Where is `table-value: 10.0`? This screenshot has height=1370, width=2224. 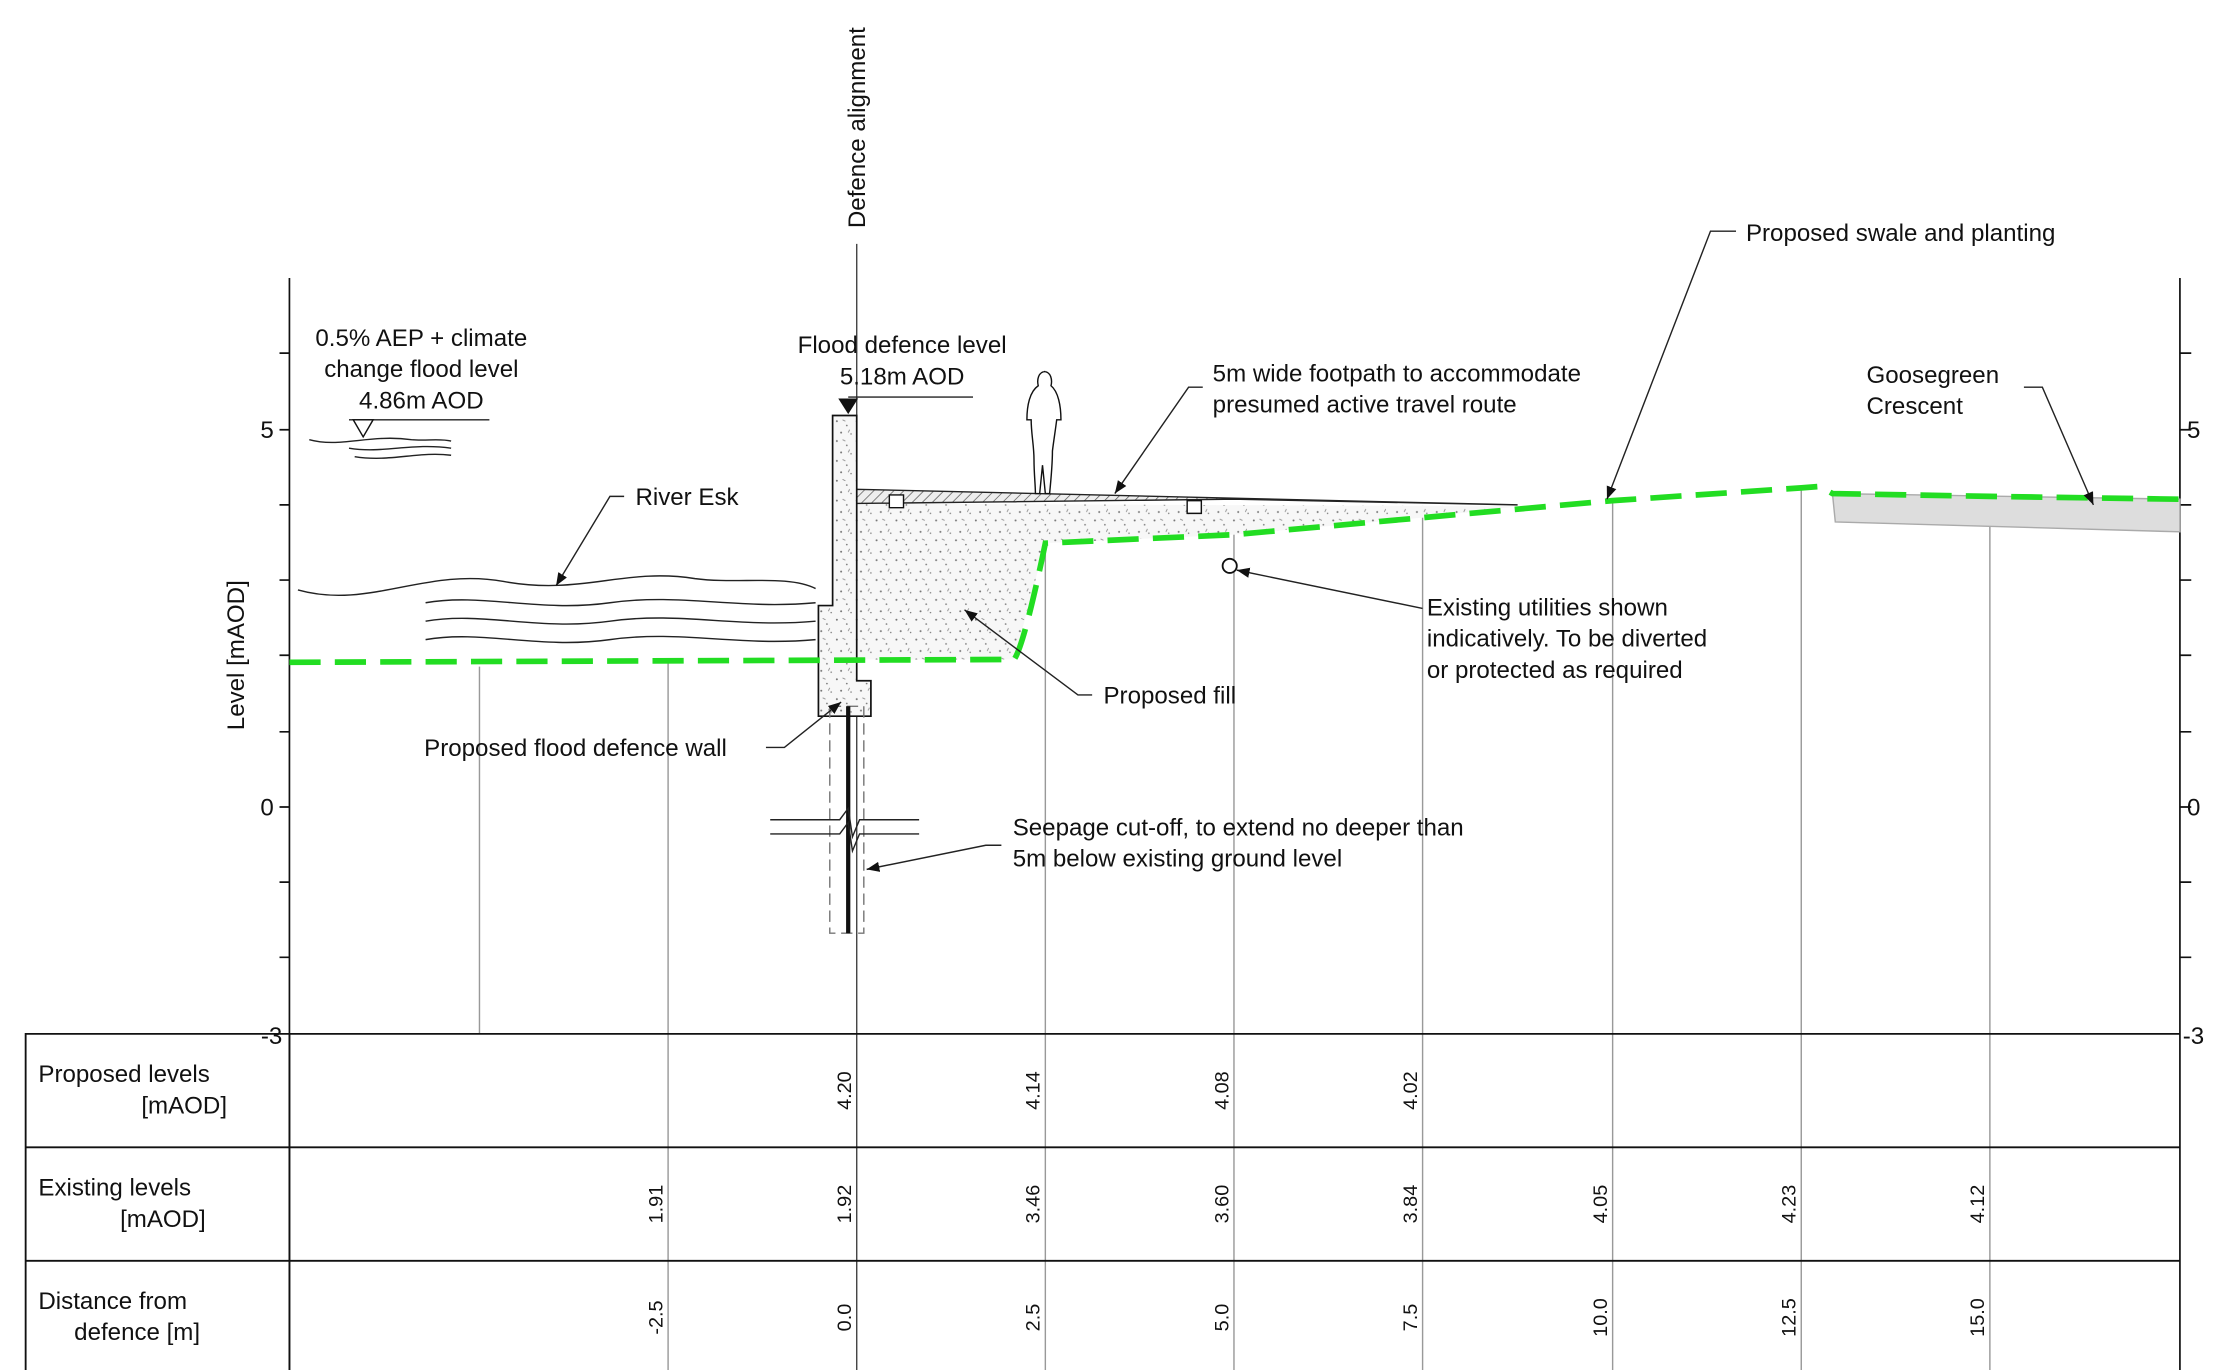 table-value: 10.0 is located at coordinates (1601, 1317).